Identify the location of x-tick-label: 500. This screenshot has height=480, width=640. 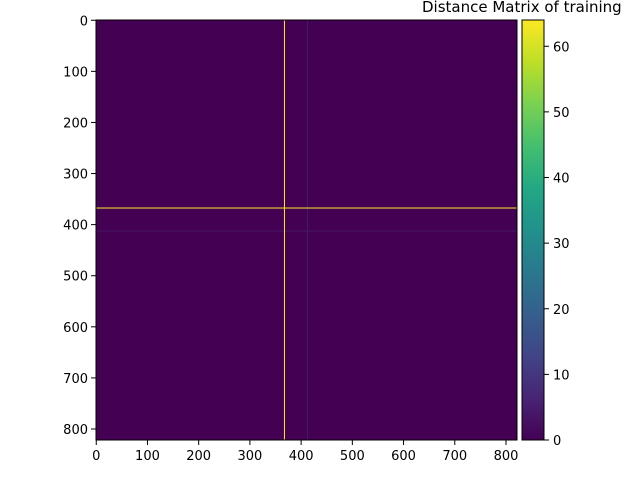
(352, 456).